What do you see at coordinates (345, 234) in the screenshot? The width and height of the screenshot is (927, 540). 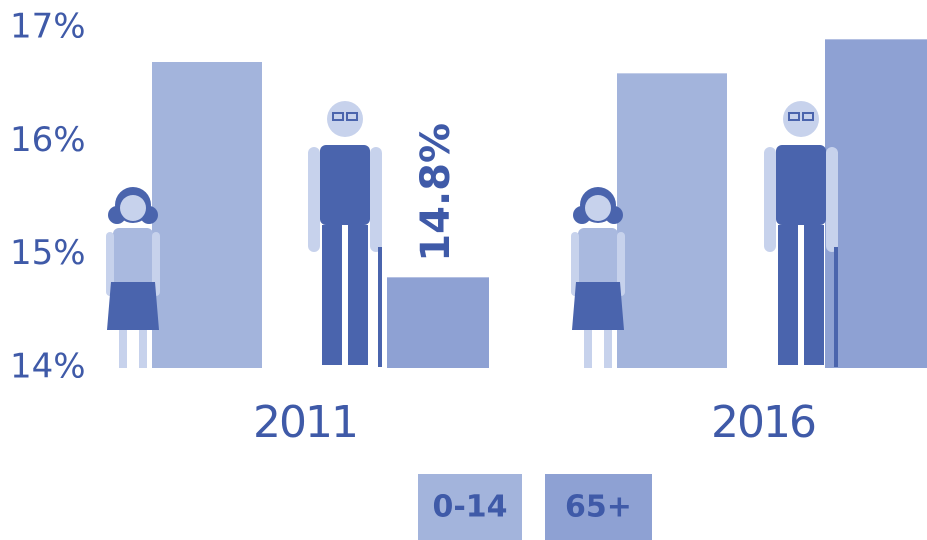 I see `senior-figure` at bounding box center [345, 234].